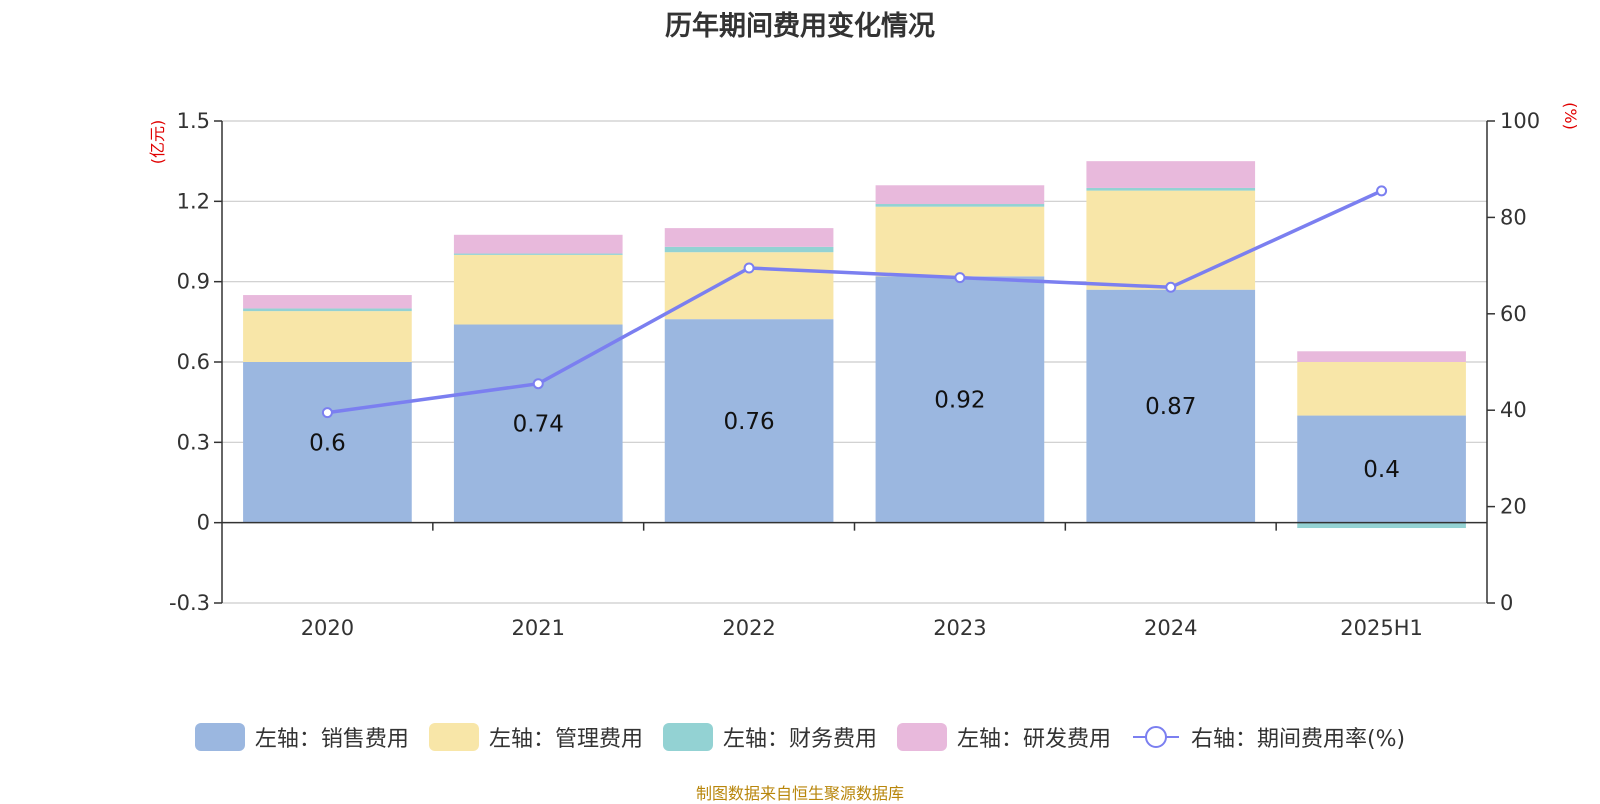  Describe the element at coordinates (799, 739) in the screenshot. I see `legend-label: 左轴：财务费用` at that location.